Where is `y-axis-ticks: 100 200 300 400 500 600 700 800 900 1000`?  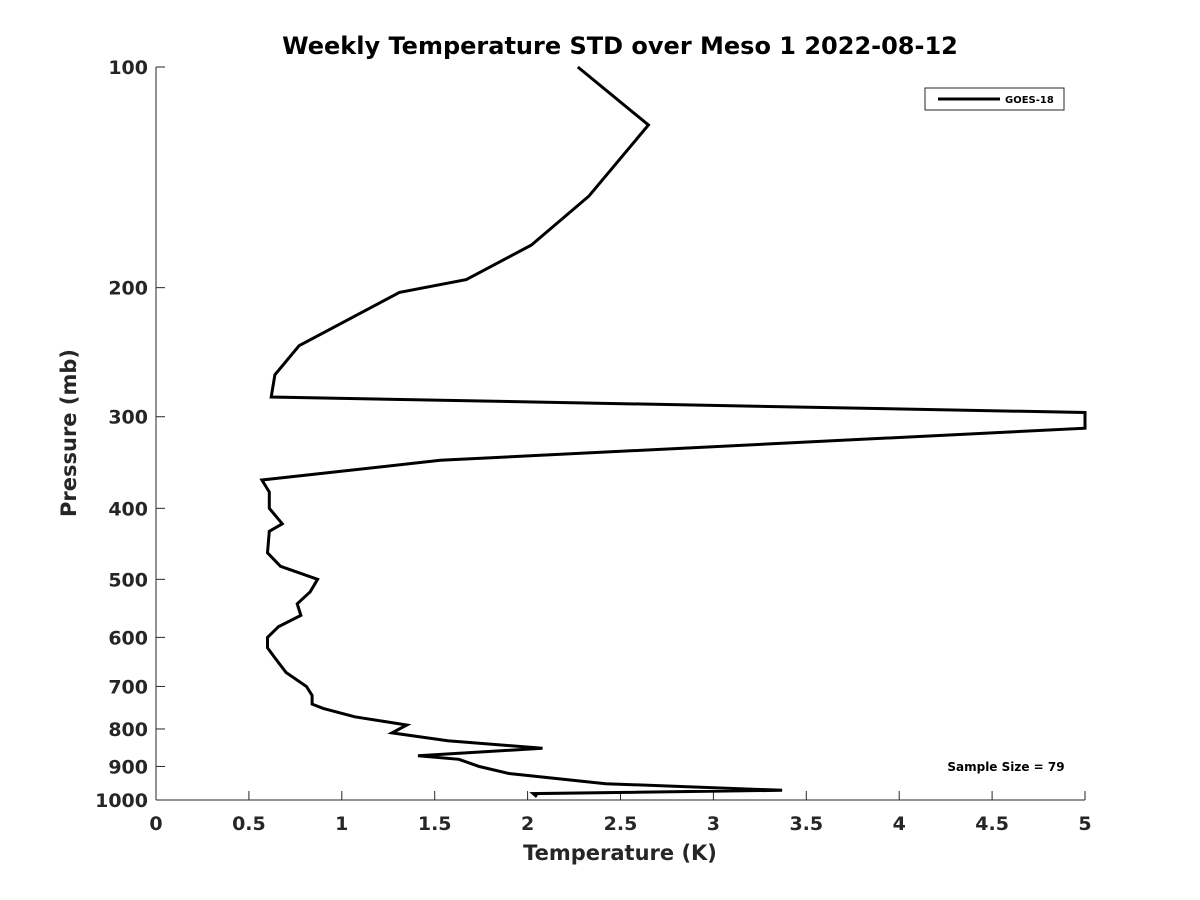
y-axis-ticks: 100 200 300 400 500 600 700 800 900 1000 is located at coordinates (130, 434).